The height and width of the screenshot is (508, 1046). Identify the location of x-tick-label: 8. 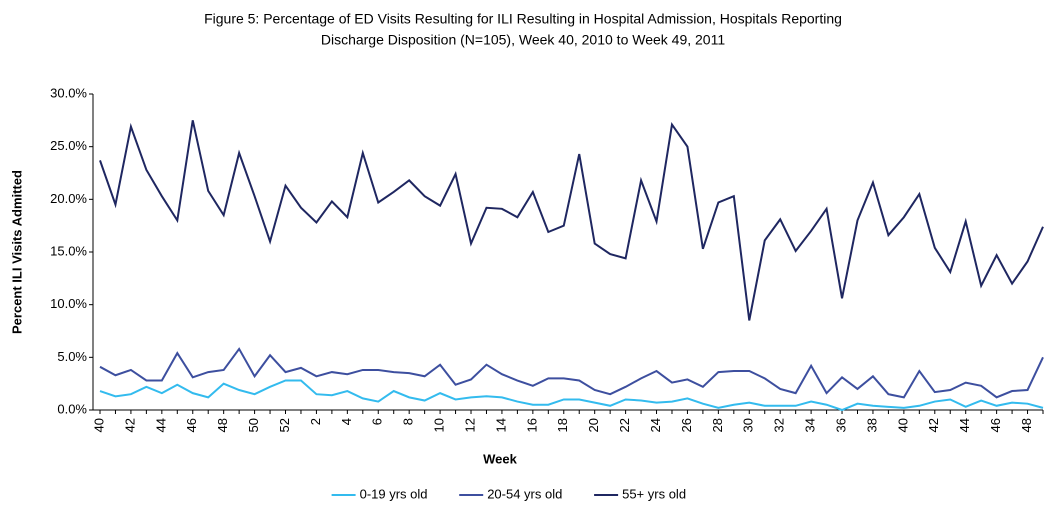
(408, 421).